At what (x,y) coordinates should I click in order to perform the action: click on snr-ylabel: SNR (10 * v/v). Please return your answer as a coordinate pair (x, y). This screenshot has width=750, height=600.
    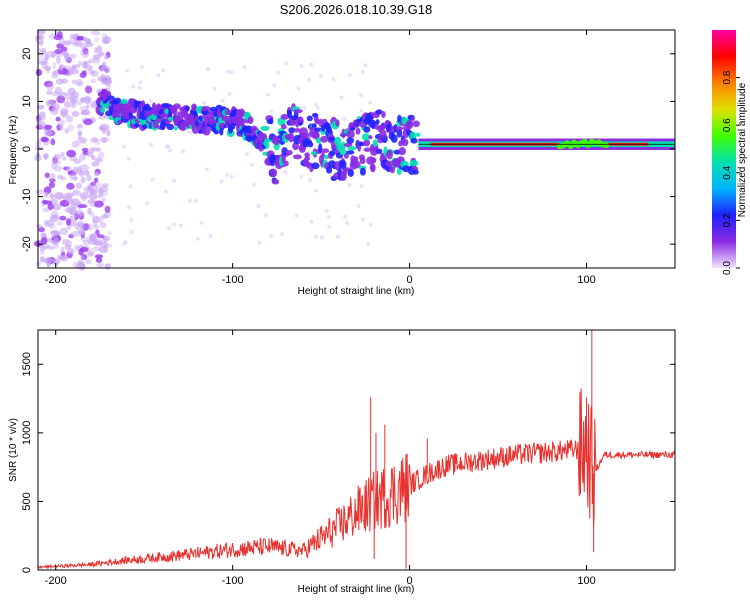
    Looking at the image, I should click on (13, 450).